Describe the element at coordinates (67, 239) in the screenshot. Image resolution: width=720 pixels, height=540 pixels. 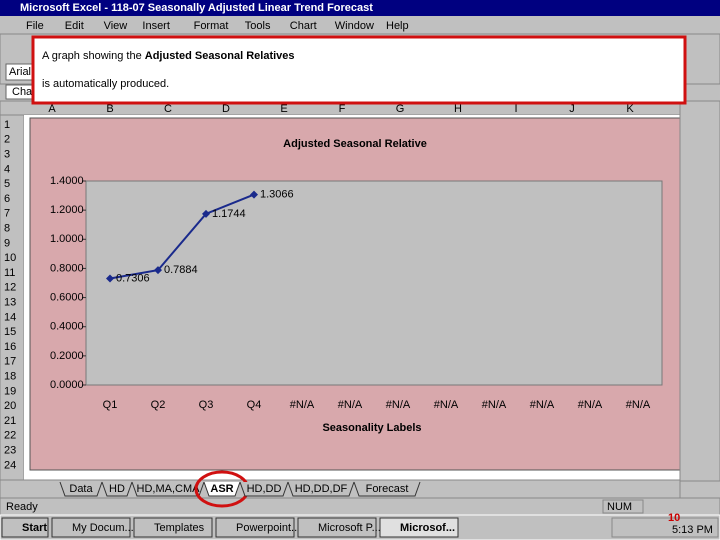
I see `y-tick-label: 1.0000` at that location.